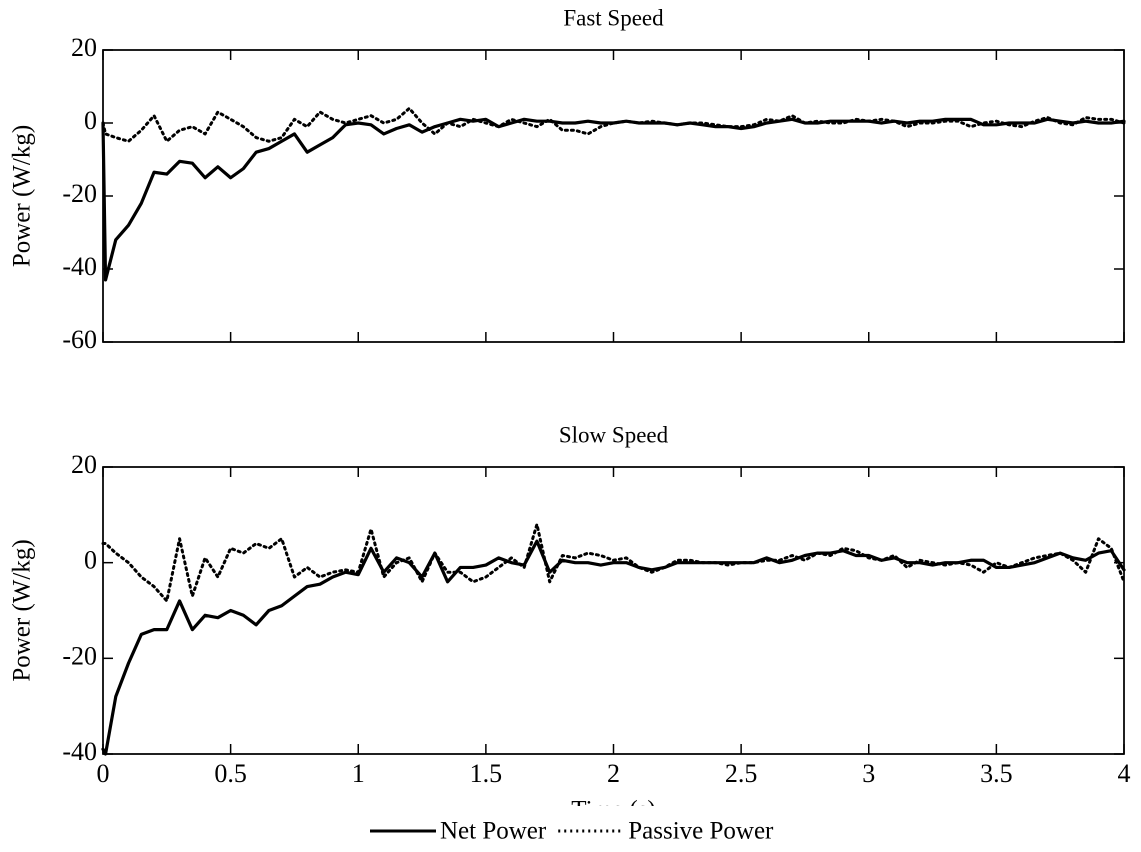 The width and height of the screenshot is (1141, 852). I want to click on x-tick-label: 0.5, so click(230, 773).